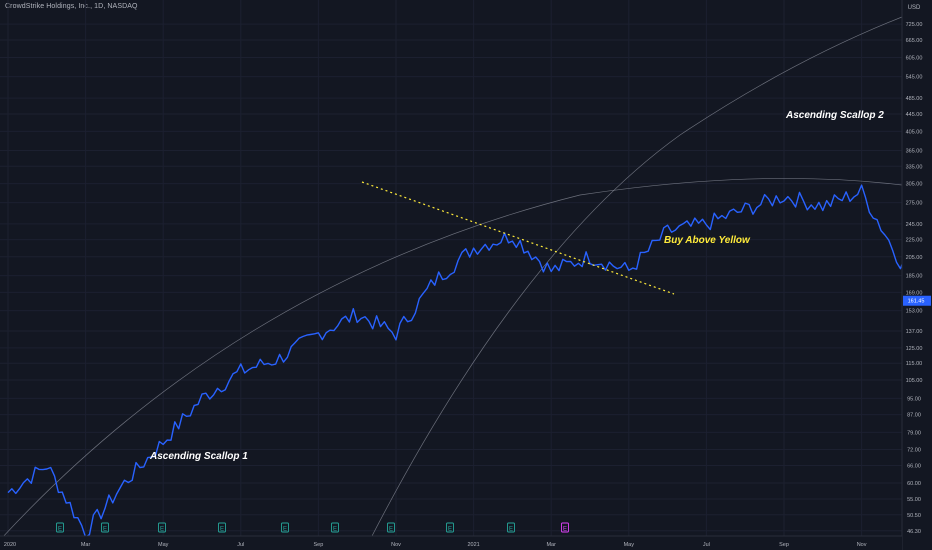 Image resolution: width=932 pixels, height=550 pixels. Describe the element at coordinates (914, 484) in the screenshot. I see `price-tick-label: 60.00` at that location.